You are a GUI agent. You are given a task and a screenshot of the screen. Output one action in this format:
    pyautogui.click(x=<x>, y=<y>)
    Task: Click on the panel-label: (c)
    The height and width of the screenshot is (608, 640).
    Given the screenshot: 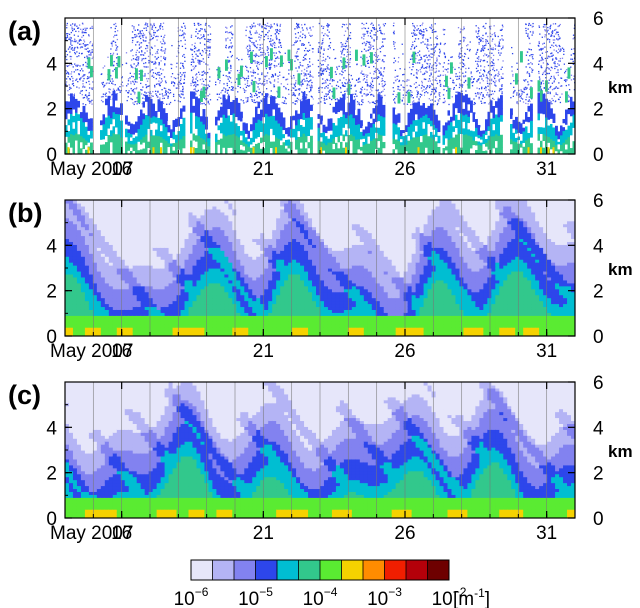 What is the action you would take?
    pyautogui.click(x=24, y=395)
    